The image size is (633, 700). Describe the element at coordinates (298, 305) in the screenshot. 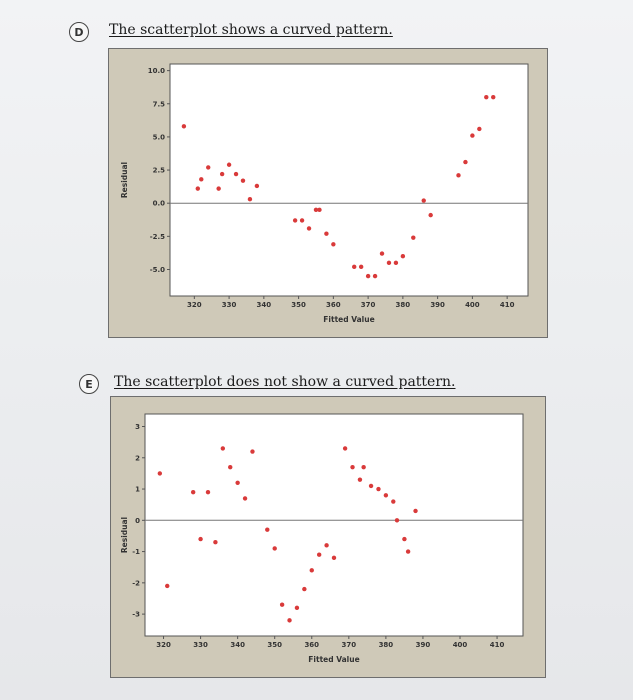

I see `chart-d-xtick-label: 350` at that location.